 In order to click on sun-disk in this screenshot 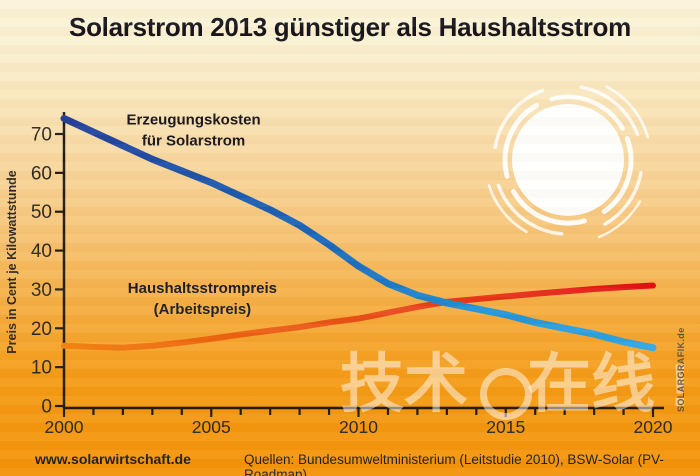, I will do `click(568, 160)`.